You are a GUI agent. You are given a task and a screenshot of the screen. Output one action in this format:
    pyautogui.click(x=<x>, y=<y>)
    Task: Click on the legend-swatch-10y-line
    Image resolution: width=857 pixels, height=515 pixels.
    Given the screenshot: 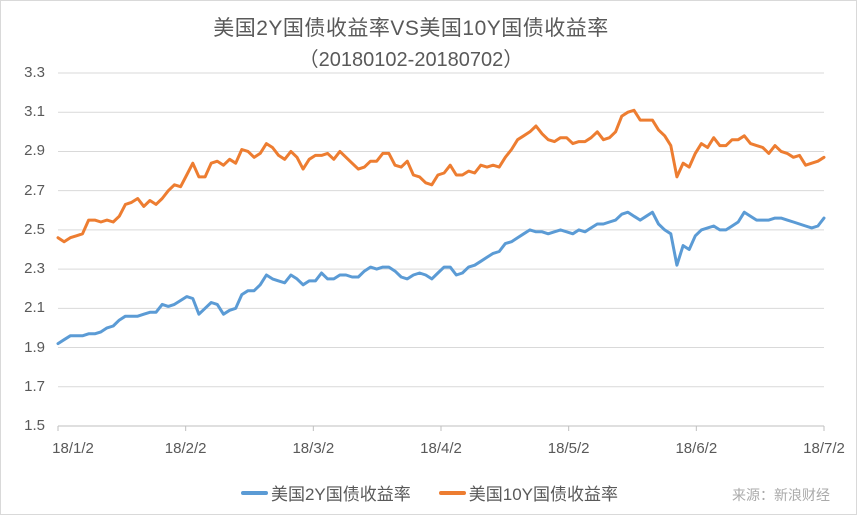 What is the action you would take?
    pyautogui.click(x=452, y=492)
    